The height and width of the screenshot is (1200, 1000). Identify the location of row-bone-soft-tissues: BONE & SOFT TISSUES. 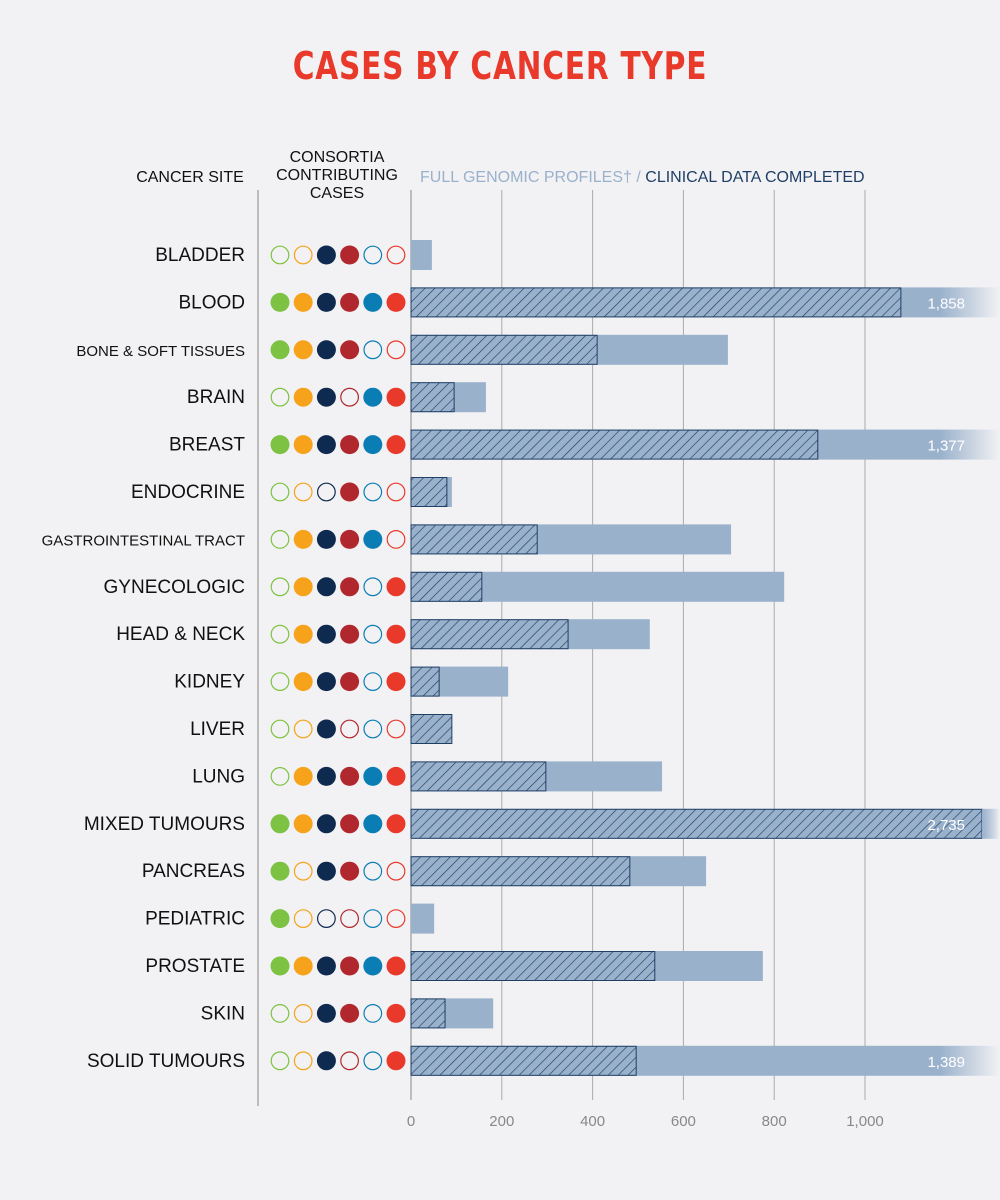
(402, 349).